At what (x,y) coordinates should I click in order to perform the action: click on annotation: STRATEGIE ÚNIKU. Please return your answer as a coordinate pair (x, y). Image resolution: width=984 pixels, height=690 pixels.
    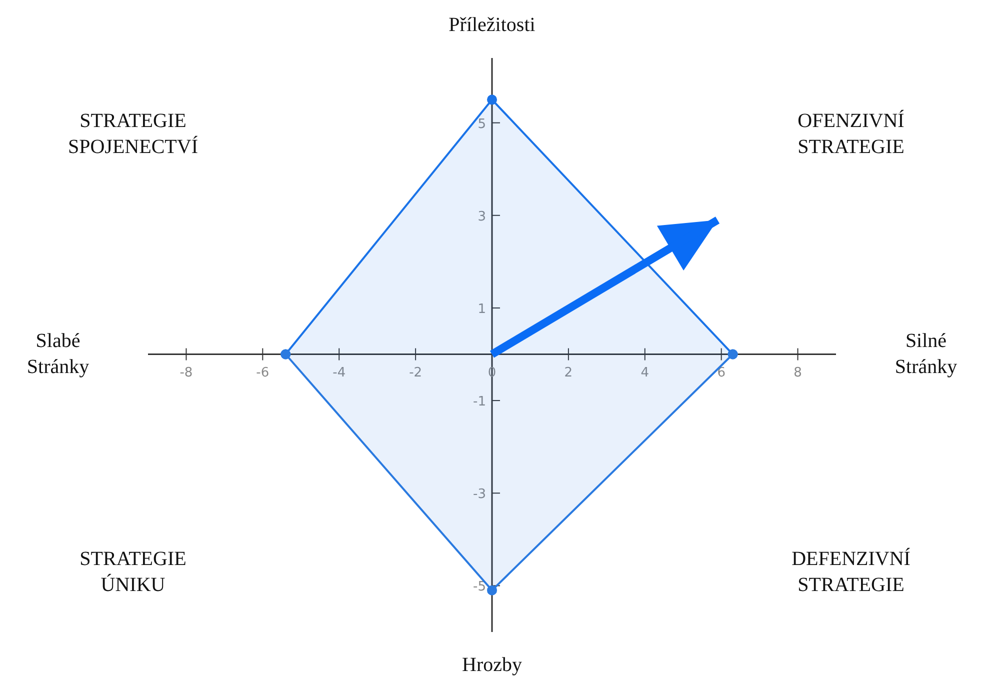
    Looking at the image, I should click on (133, 572).